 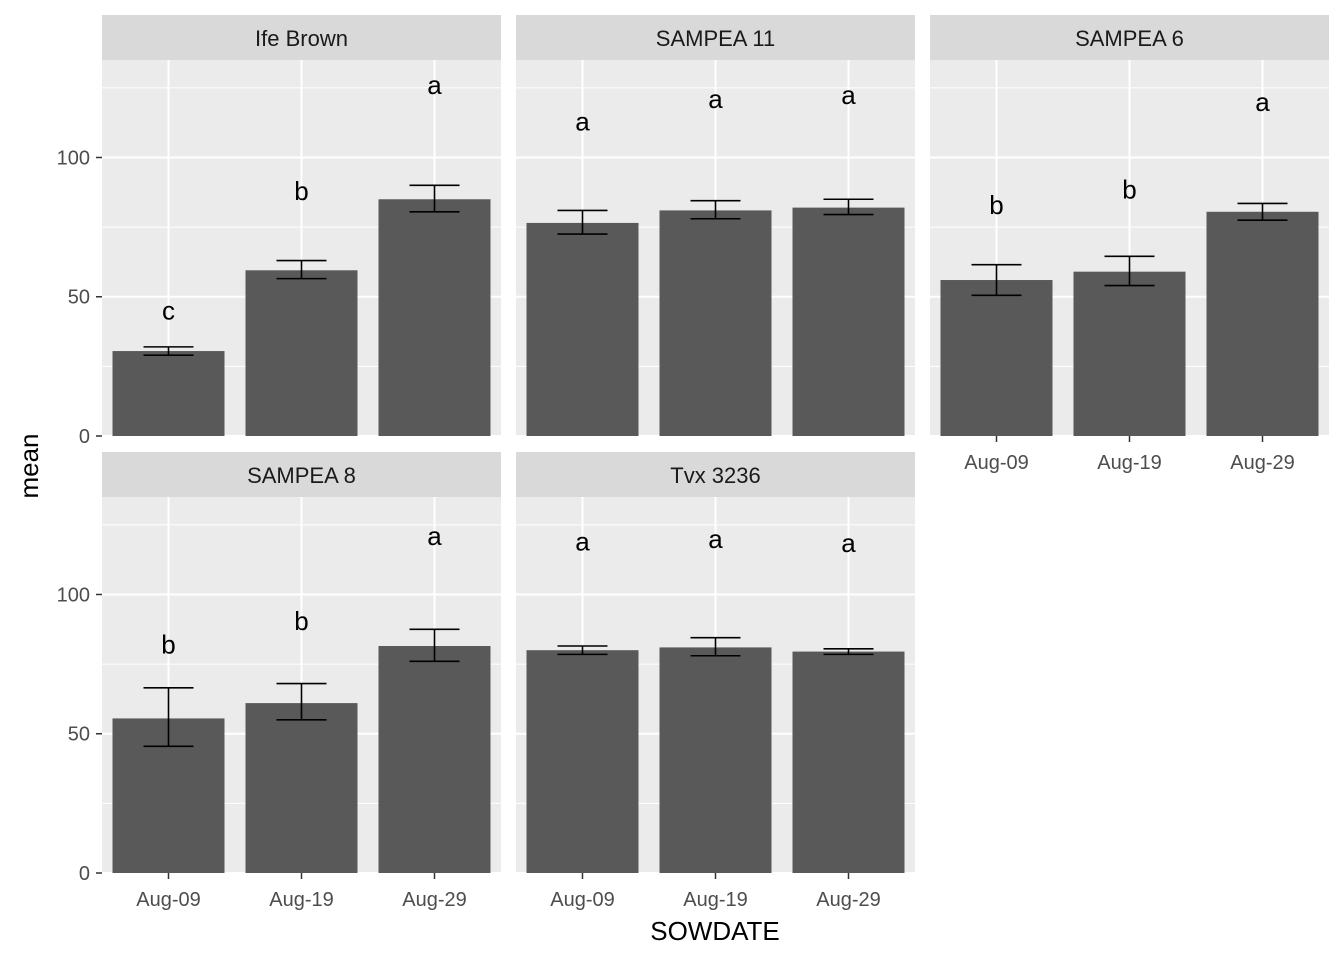 What do you see at coordinates (279, 231) in the screenshot?
I see `panel-ife-brown: Ife Brown c b a 0 50 100` at bounding box center [279, 231].